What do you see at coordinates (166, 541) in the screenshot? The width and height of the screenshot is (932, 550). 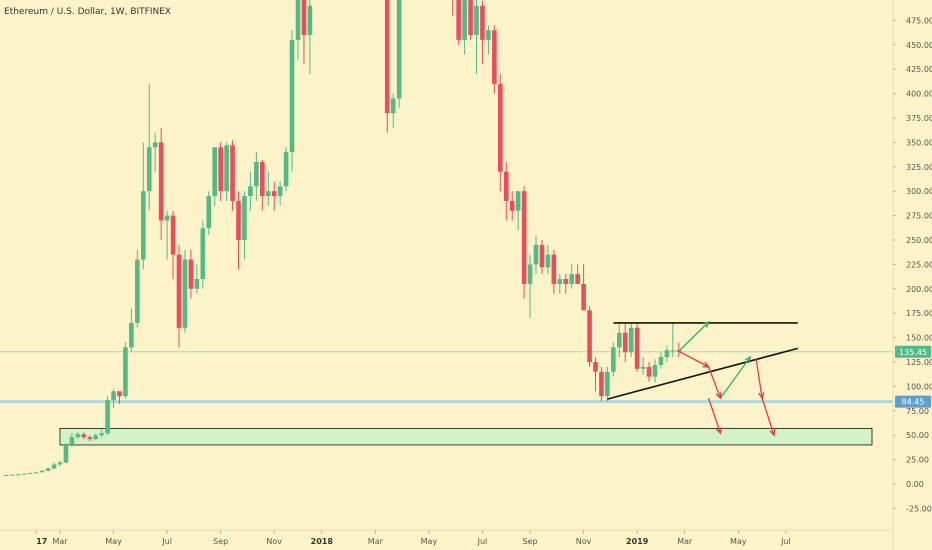 I see `x-tick-label: Jul` at bounding box center [166, 541].